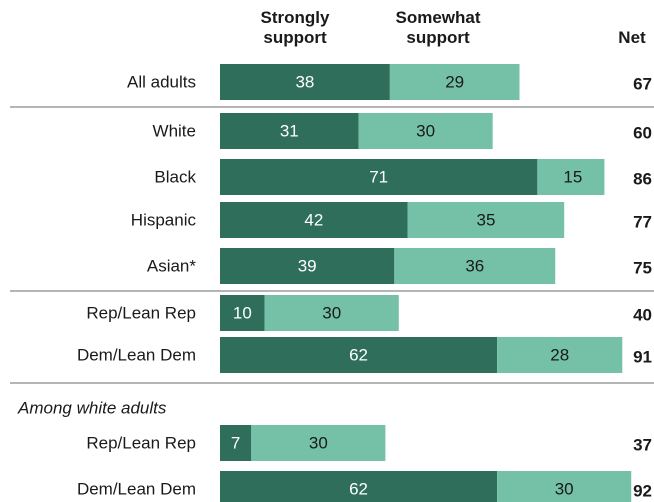 The width and height of the screenshot is (654, 502). Describe the element at coordinates (642, 268) in the screenshot. I see `net-value: 75` at that location.